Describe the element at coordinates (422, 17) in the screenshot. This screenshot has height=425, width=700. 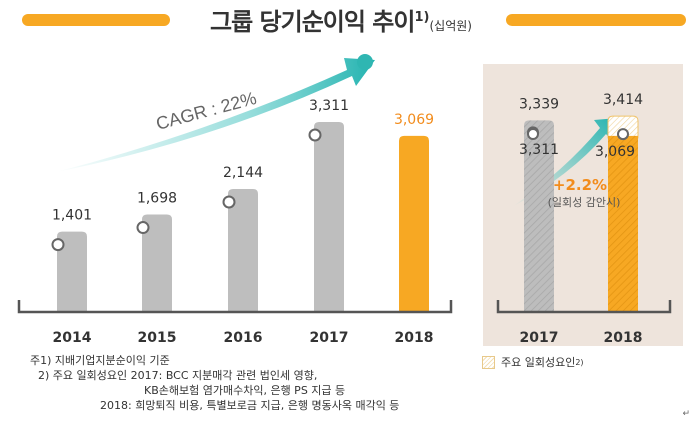
I see `title-footnote-mark: 1)` at that location.